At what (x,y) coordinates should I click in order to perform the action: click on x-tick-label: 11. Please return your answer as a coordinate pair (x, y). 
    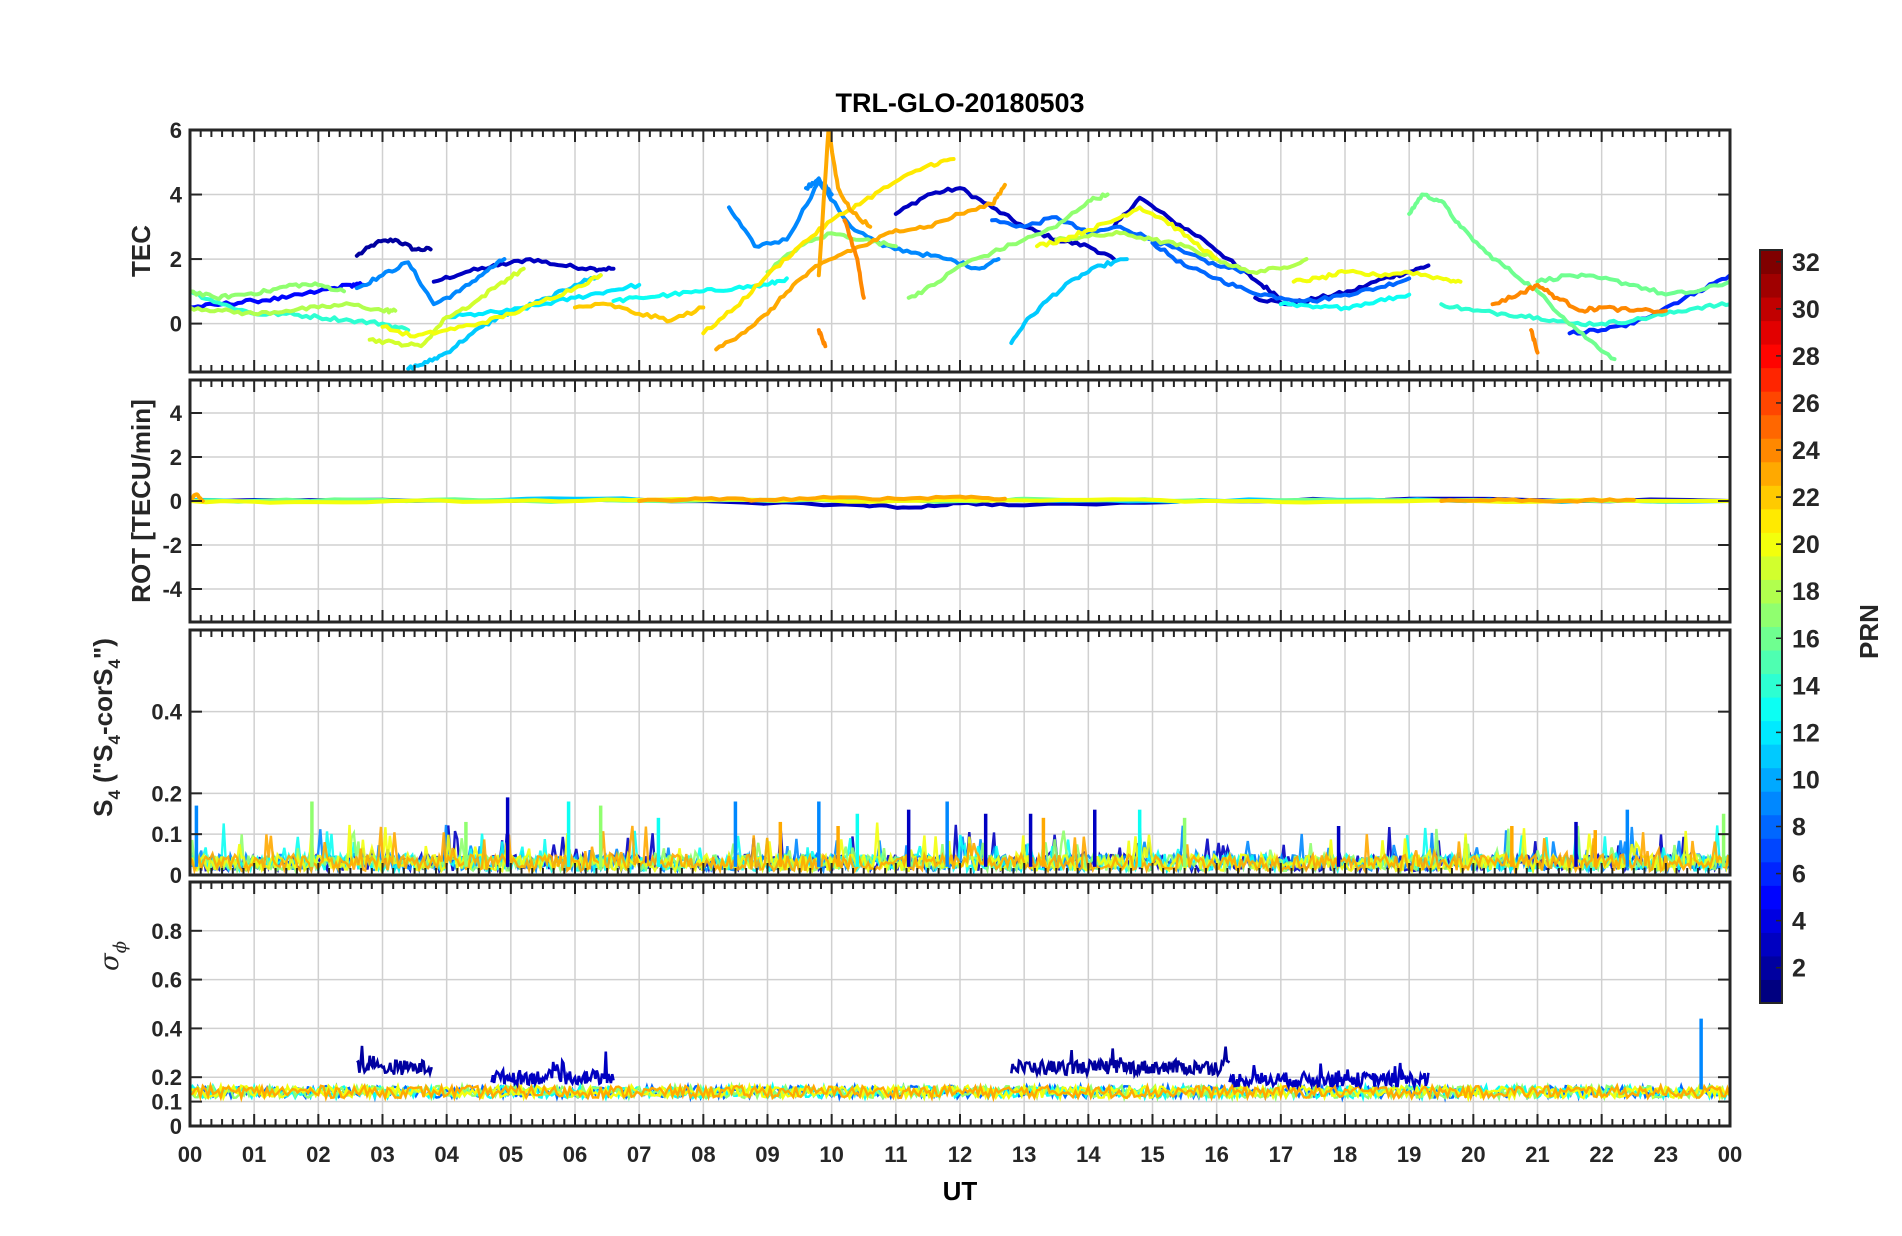
    Looking at the image, I should click on (895, 1154).